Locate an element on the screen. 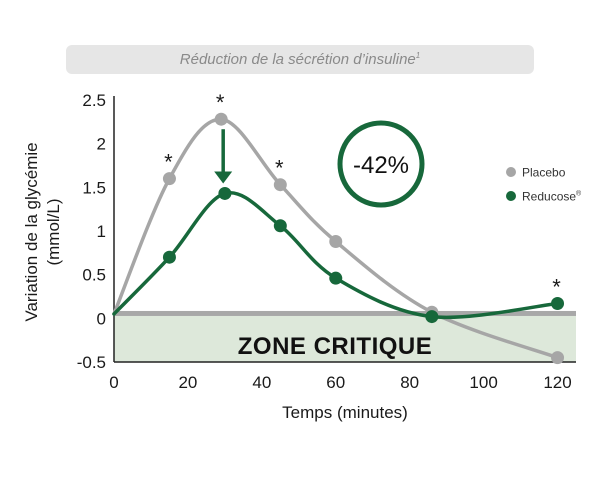 This screenshot has height=482, width=600. x-tick-label: 60 is located at coordinates (335, 382).